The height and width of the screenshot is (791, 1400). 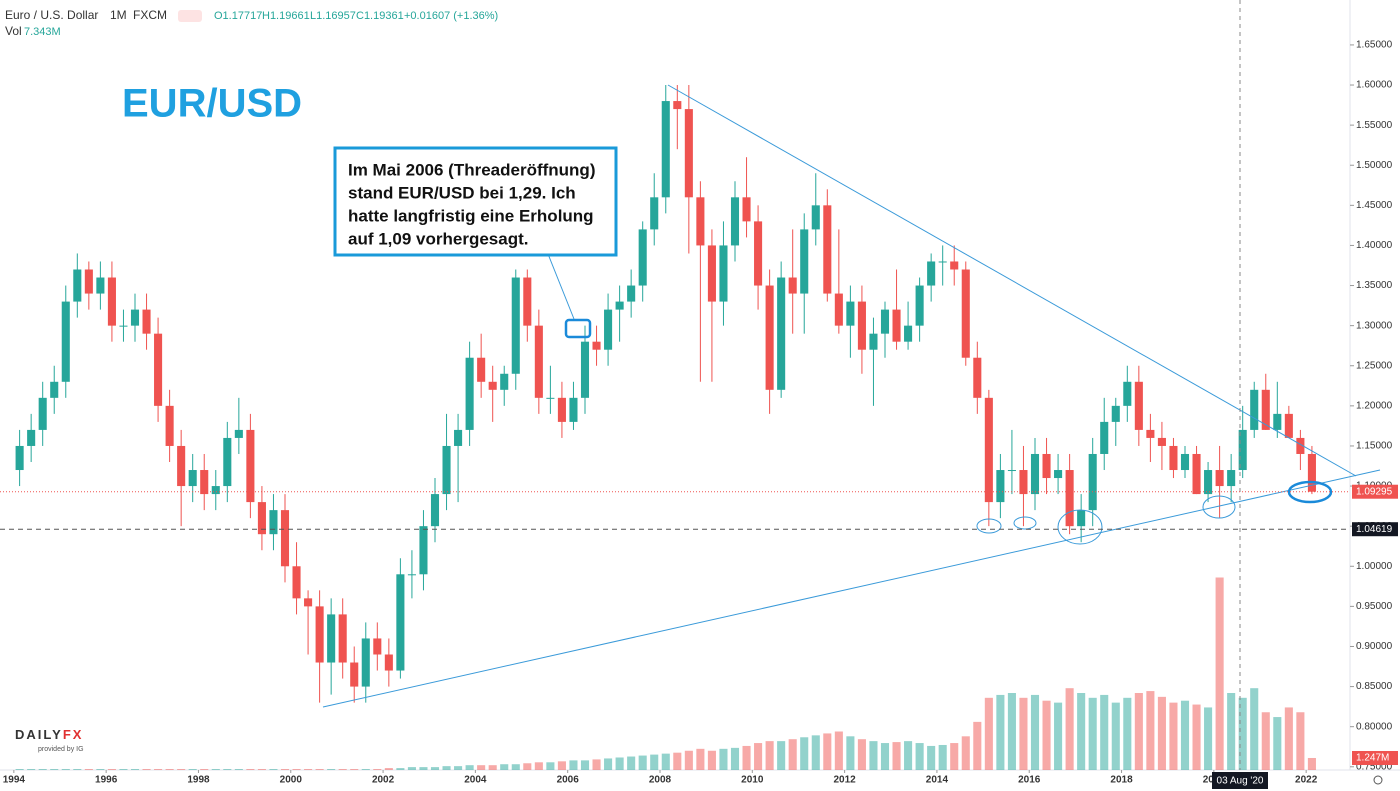 What do you see at coordinates (475, 201) in the screenshot?
I see `annotation-box` at bounding box center [475, 201].